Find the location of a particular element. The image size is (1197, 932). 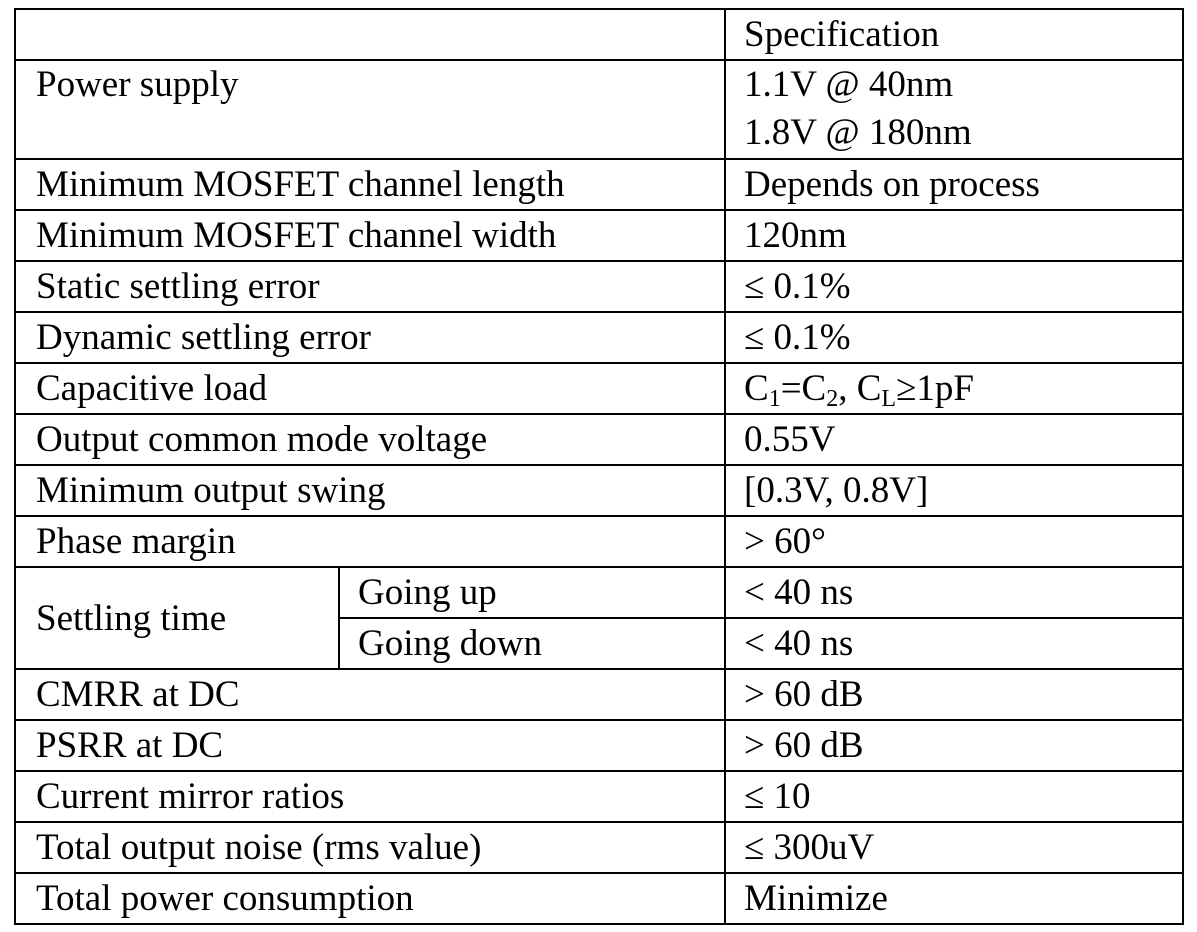

parameter-cell: Minimum MOSFET channel width is located at coordinates (370, 235).